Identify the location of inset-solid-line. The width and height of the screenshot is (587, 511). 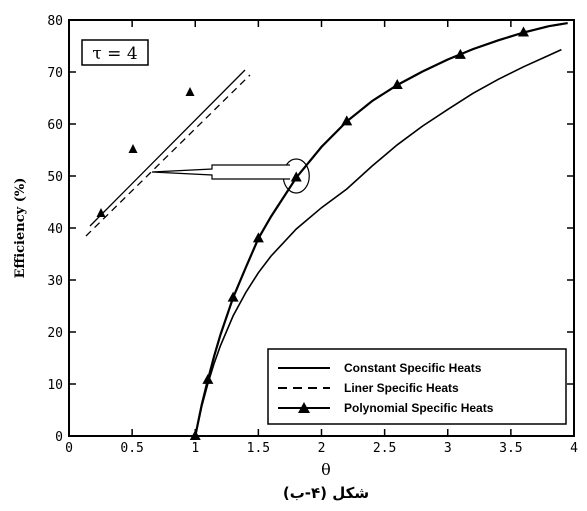
(167, 148).